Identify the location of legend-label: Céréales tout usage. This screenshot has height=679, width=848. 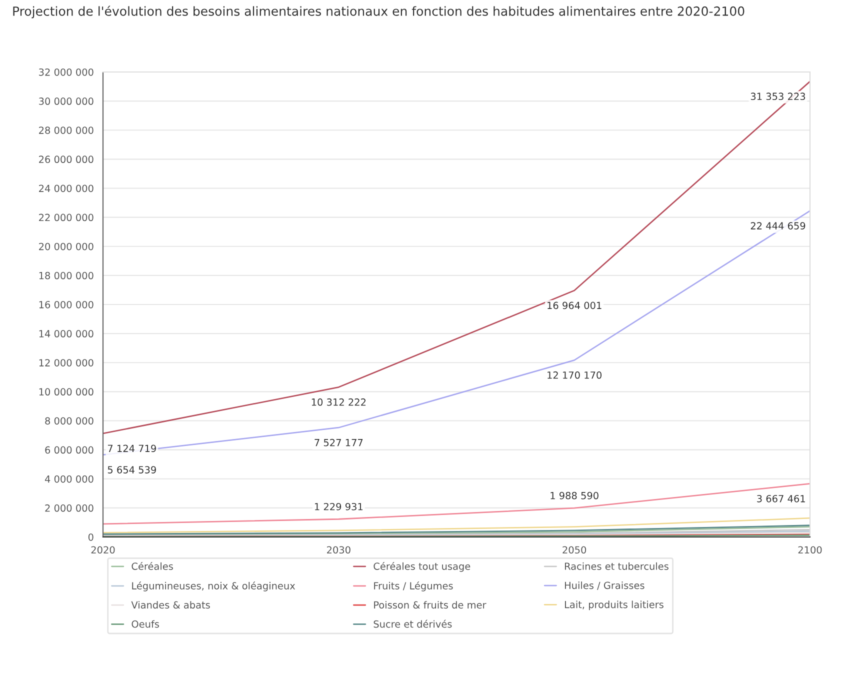
(422, 567).